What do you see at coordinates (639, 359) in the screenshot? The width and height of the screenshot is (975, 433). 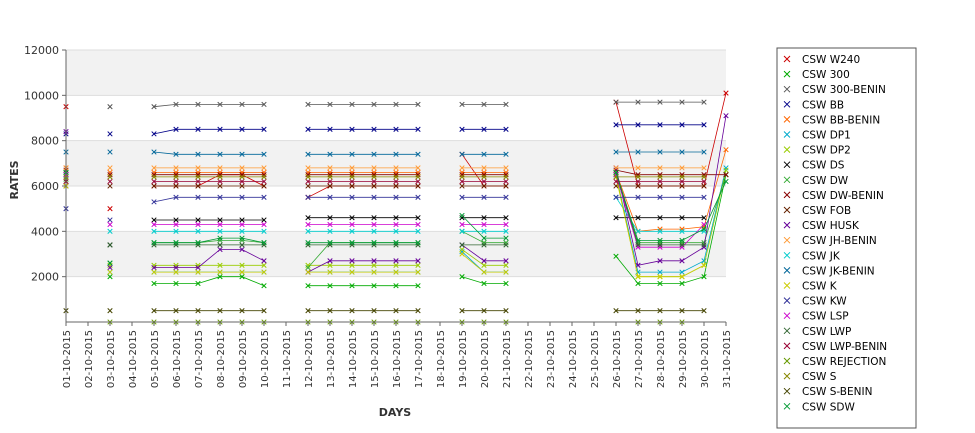 I see `x-tick-label: 27-10-2015` at bounding box center [639, 359].